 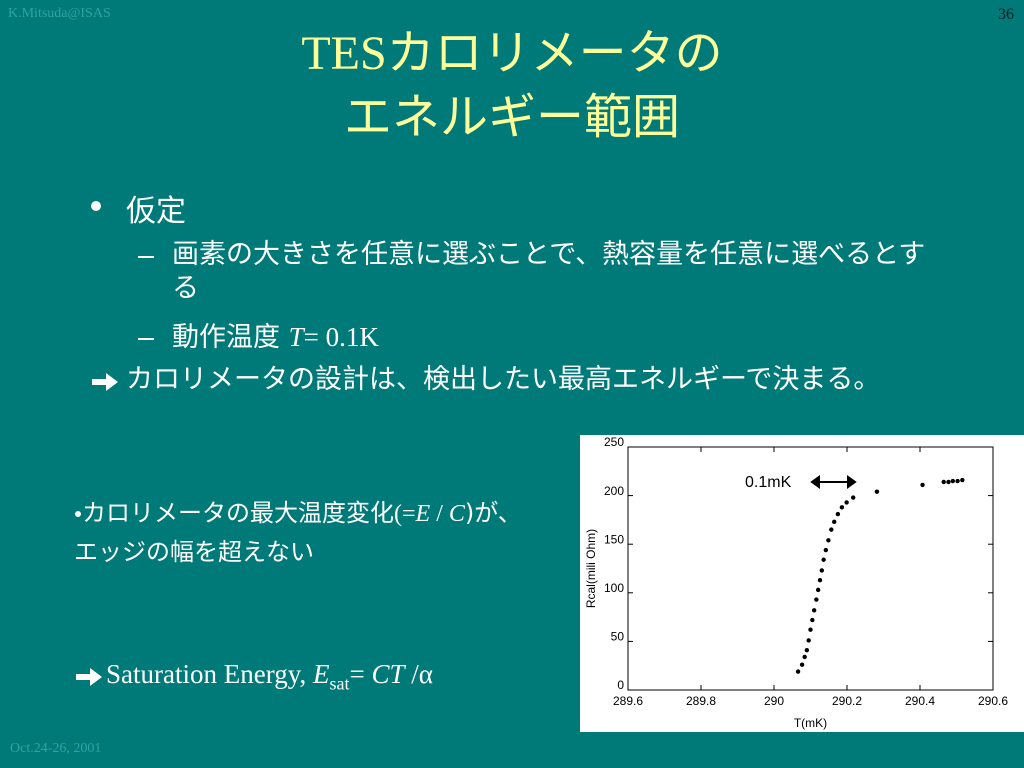 What do you see at coordinates (614, 442) in the screenshot?
I see `y-tick-label: 250` at bounding box center [614, 442].